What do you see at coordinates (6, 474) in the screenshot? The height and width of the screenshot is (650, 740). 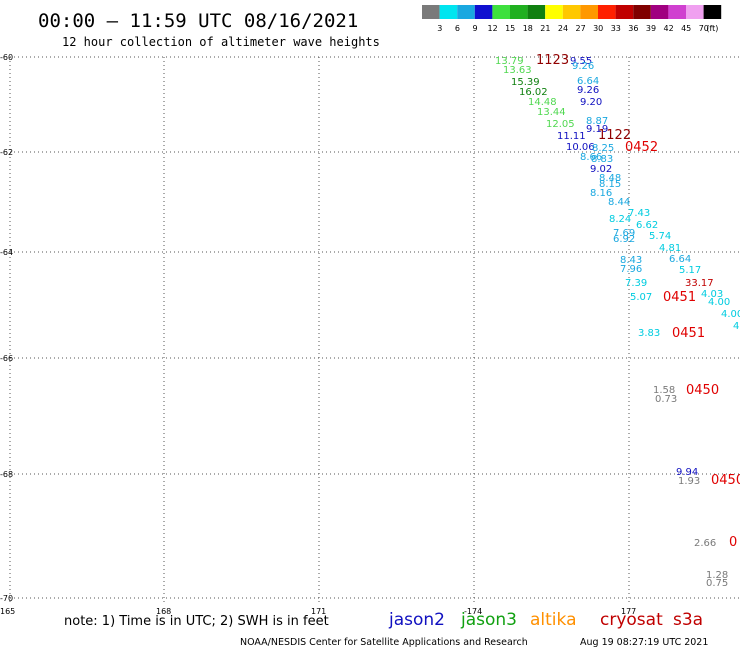 I see `lat-label: -68` at bounding box center [6, 474].